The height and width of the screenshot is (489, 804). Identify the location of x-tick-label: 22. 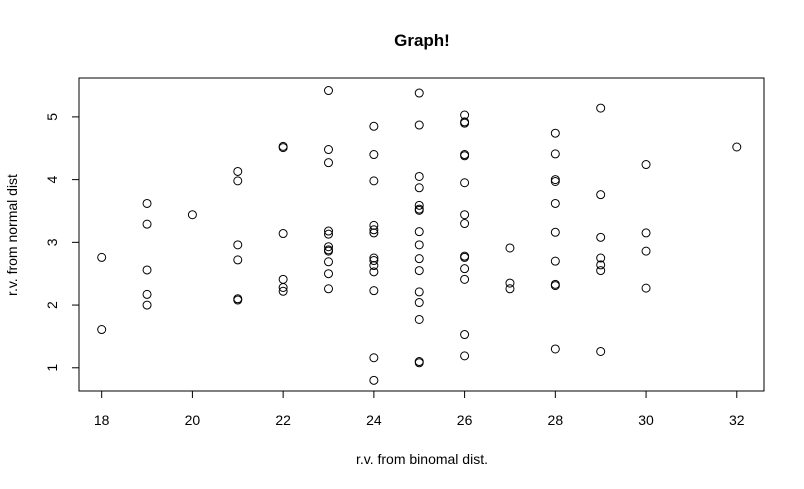
(283, 420).